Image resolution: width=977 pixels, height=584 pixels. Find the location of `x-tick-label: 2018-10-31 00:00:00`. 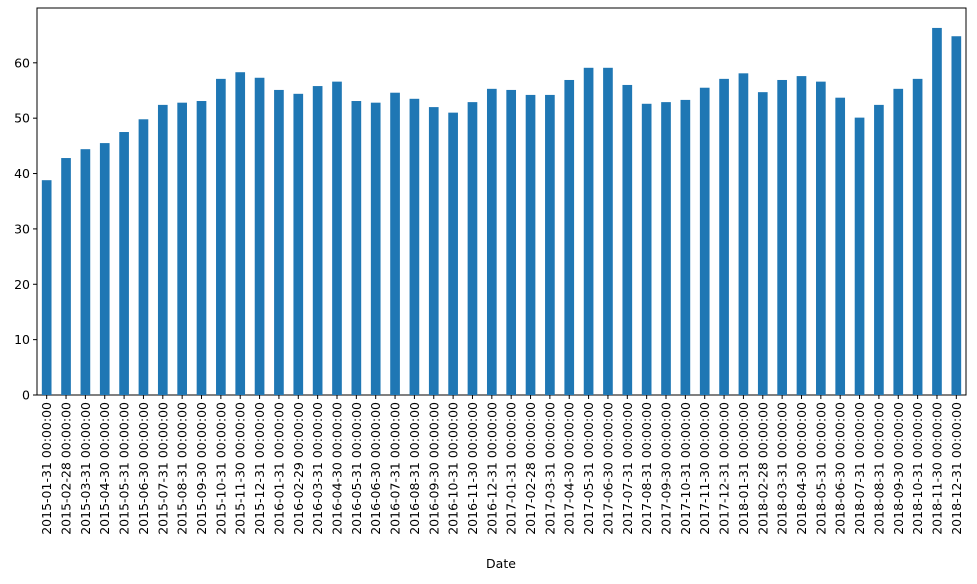

x-tick-label: 2018-10-31 00:00:00 is located at coordinates (917, 468).